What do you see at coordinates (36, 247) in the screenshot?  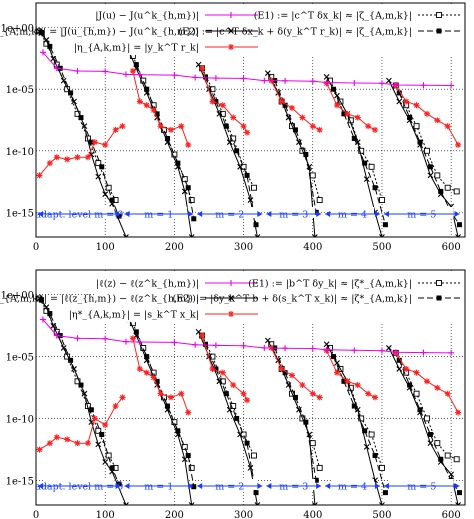 I see `x-tick-label: 0` at bounding box center [36, 247].